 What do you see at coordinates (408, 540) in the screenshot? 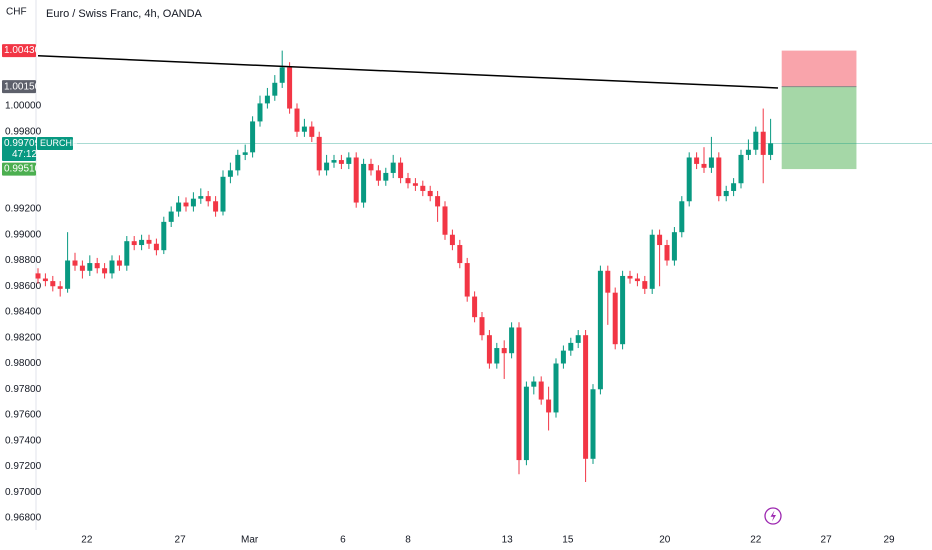
I see `x-tick-label: 8` at bounding box center [408, 540].